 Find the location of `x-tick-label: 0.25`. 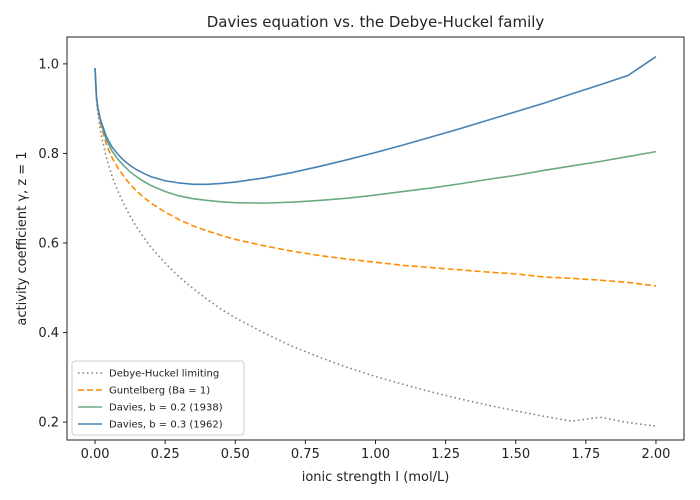

x-tick-label: 0.25 is located at coordinates (165, 454).